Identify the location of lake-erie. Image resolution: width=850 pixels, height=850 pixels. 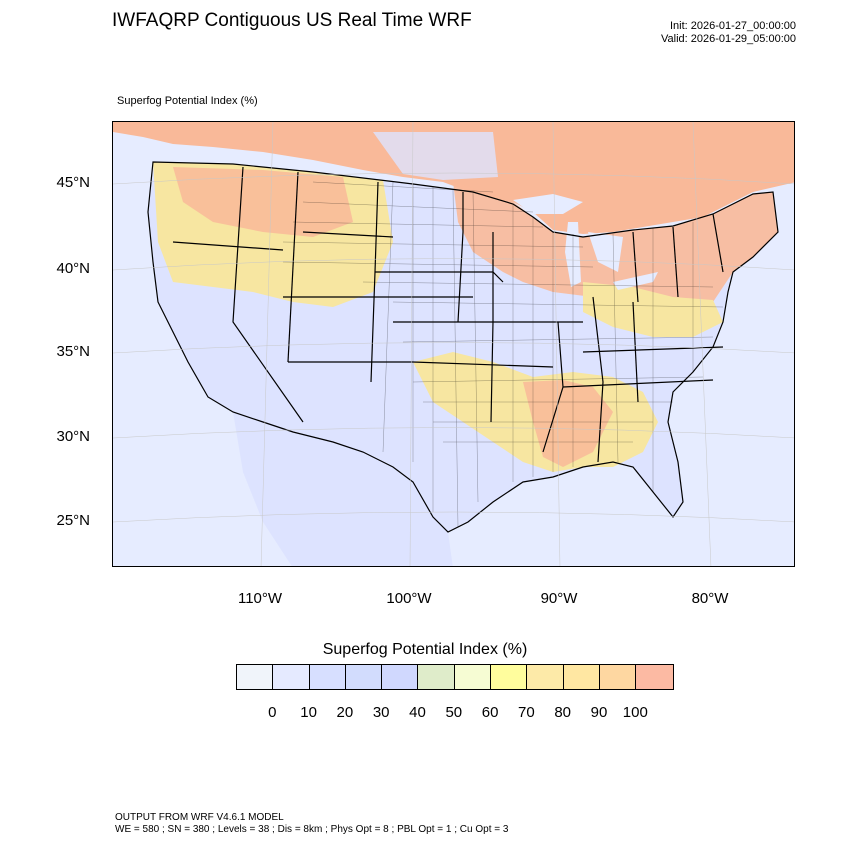
(635, 281).